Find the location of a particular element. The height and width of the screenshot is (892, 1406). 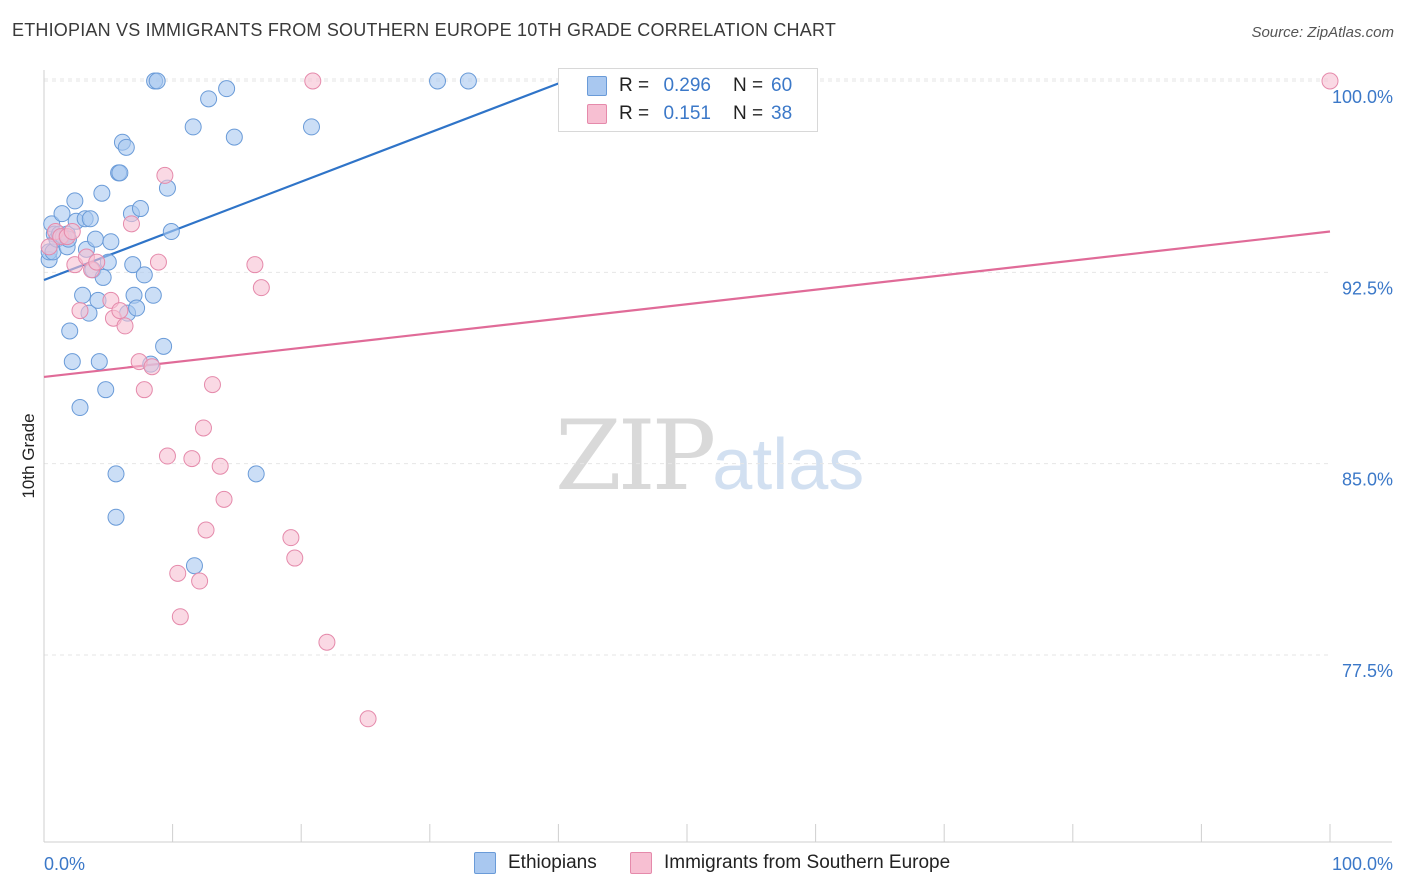

legend-n-value: 38 is located at coordinates (782, 113).